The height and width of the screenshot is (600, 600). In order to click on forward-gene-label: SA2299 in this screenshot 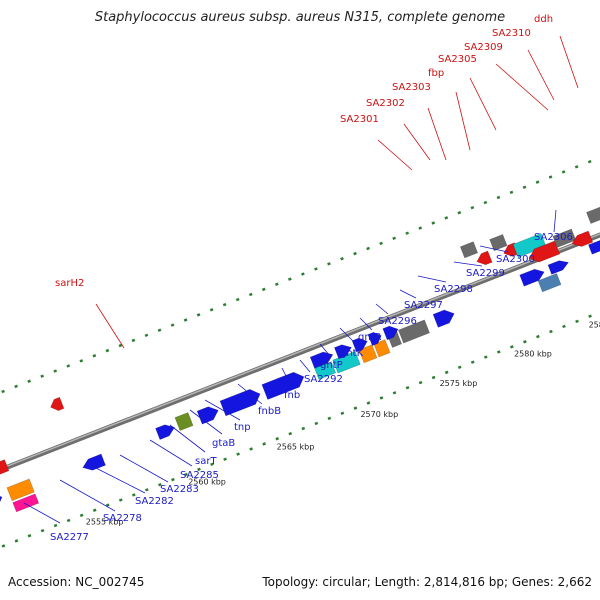, I will do `click(485, 273)`.